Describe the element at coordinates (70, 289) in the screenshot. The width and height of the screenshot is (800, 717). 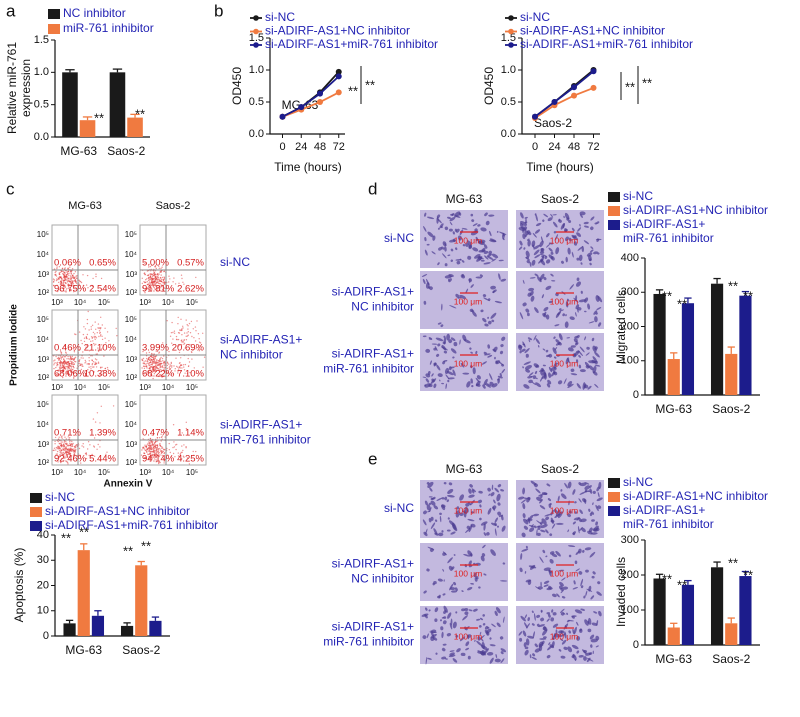
I see `quadrant-percent: 96.75%` at that location.